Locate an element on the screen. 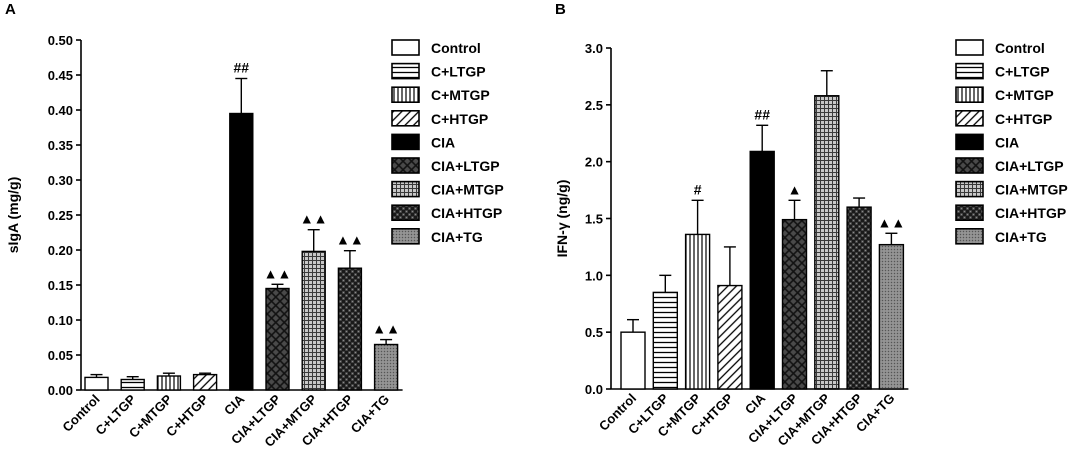 This screenshot has height=474, width=1084. y-tick-label: 0.0 is located at coordinates (594, 389).